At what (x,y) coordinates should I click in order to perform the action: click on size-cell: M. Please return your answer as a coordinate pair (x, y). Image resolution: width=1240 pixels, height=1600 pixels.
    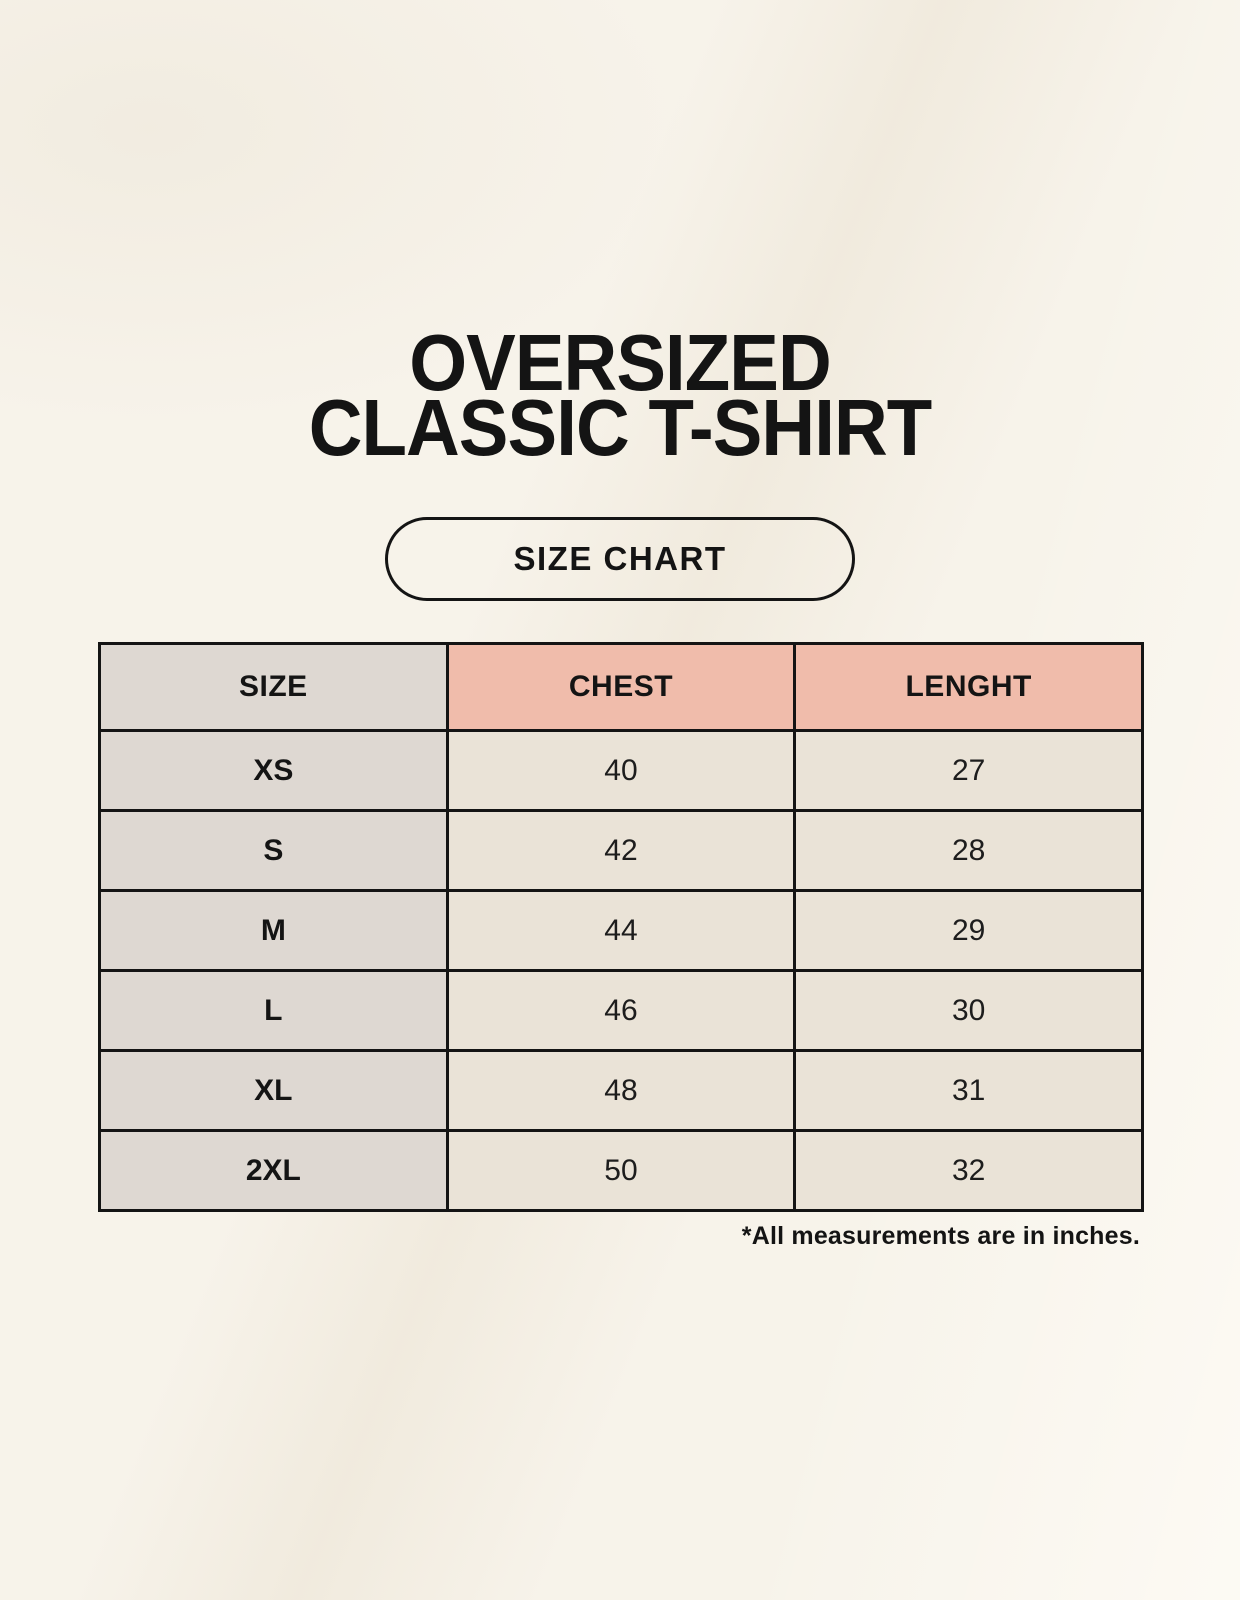
    Looking at the image, I should click on (273, 930).